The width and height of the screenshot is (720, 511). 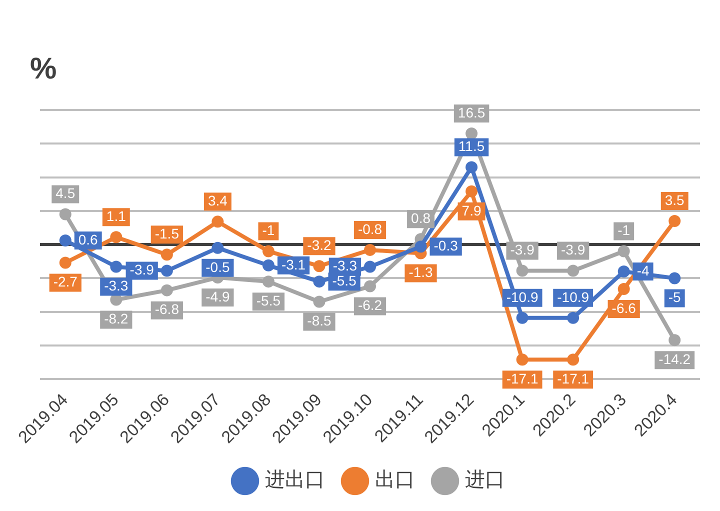 What do you see at coordinates (116, 318) in the screenshot?
I see `data-label: -8.2` at bounding box center [116, 318].